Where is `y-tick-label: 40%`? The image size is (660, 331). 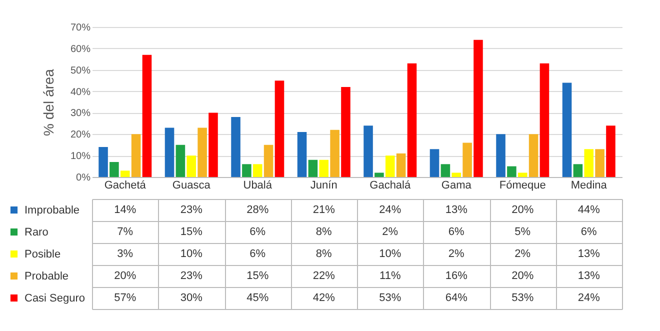 y-tick-label: 40% is located at coordinates (80, 92).